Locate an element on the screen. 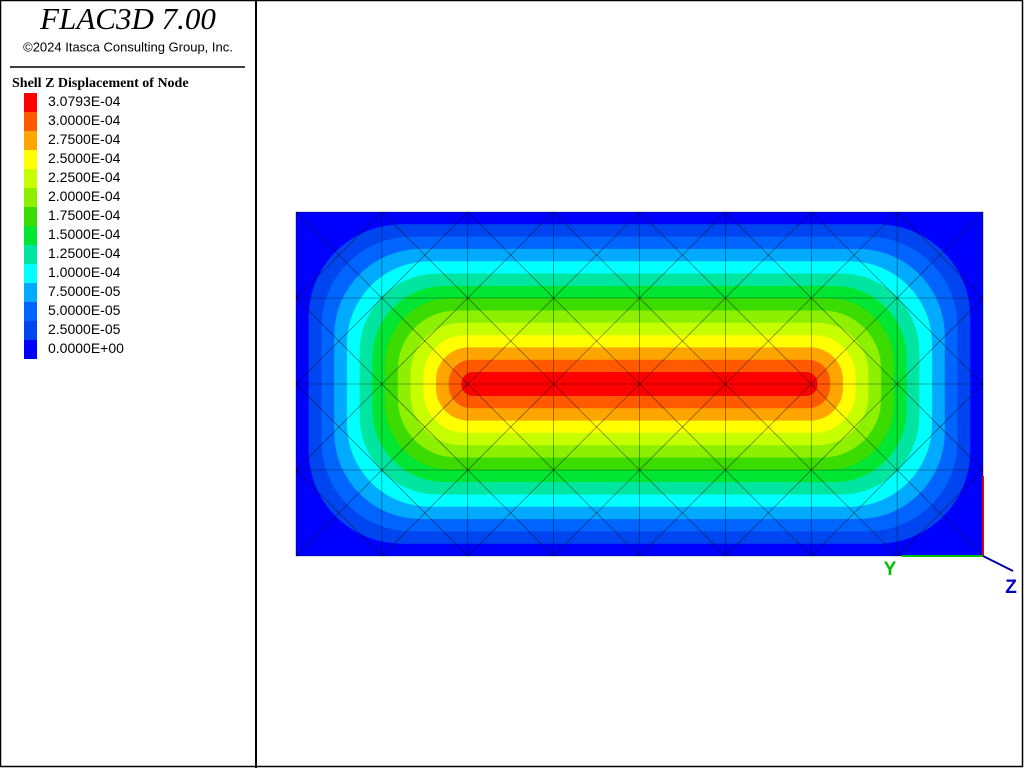 The width and height of the screenshot is (1024, 768). z-axis is located at coordinates (998, 563).